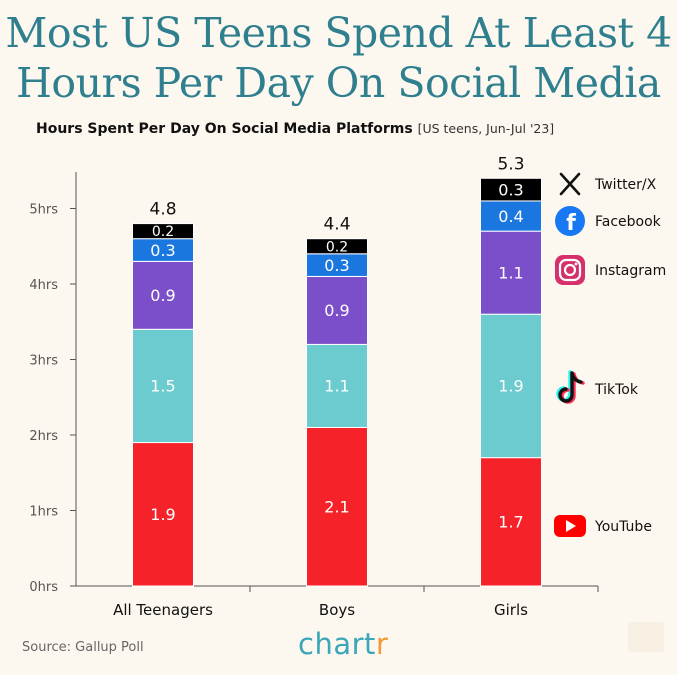 This screenshot has height=675, width=677. I want to click on x-tick-label: Boys, so click(337, 610).